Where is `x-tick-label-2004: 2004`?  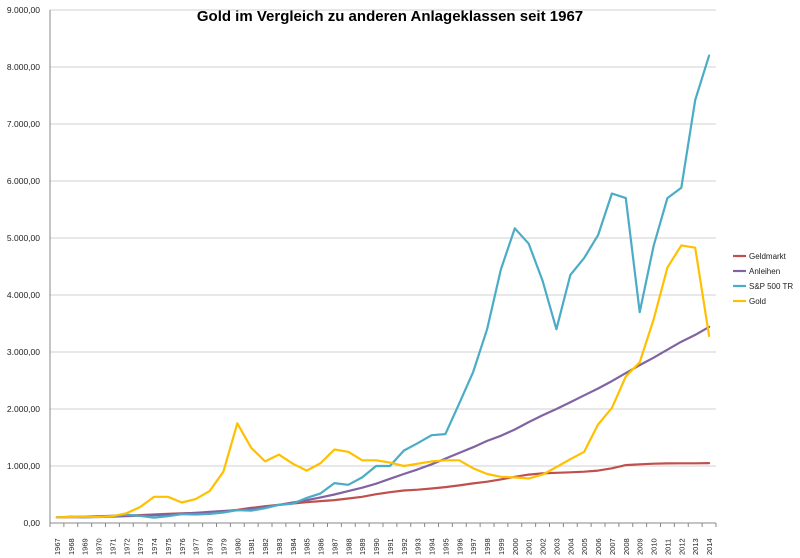 x-tick-label-2004: 2004 is located at coordinates (570, 546).